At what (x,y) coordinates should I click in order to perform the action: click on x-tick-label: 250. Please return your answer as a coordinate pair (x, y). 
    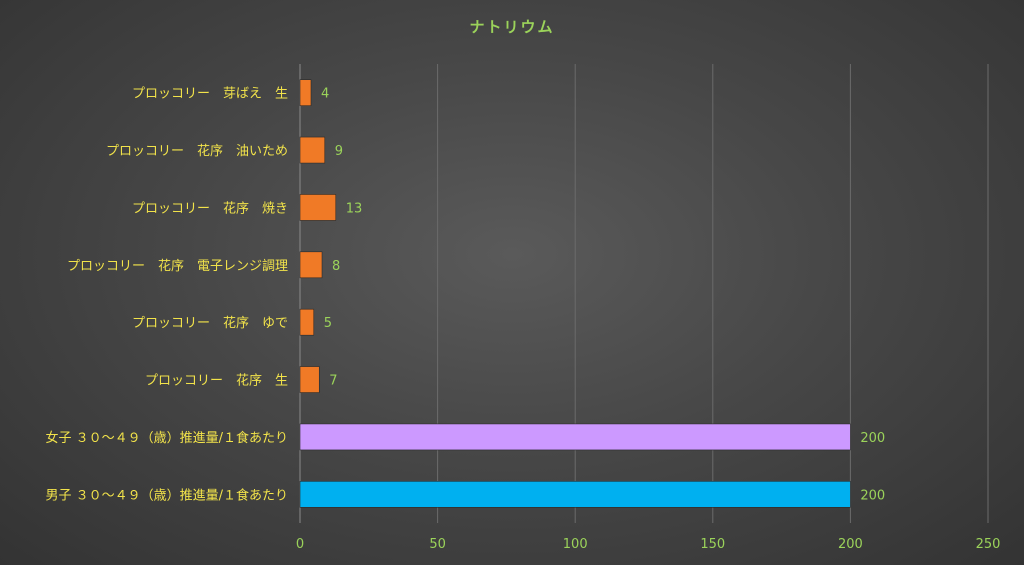
    Looking at the image, I should click on (988, 544).